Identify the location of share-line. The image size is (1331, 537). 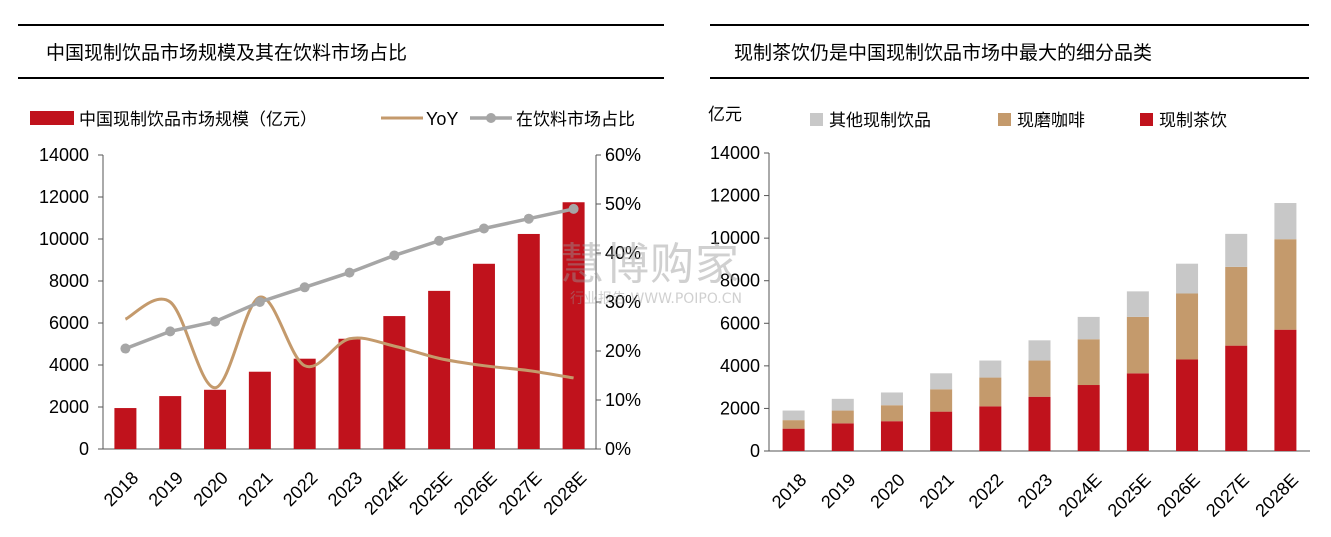
(349, 279).